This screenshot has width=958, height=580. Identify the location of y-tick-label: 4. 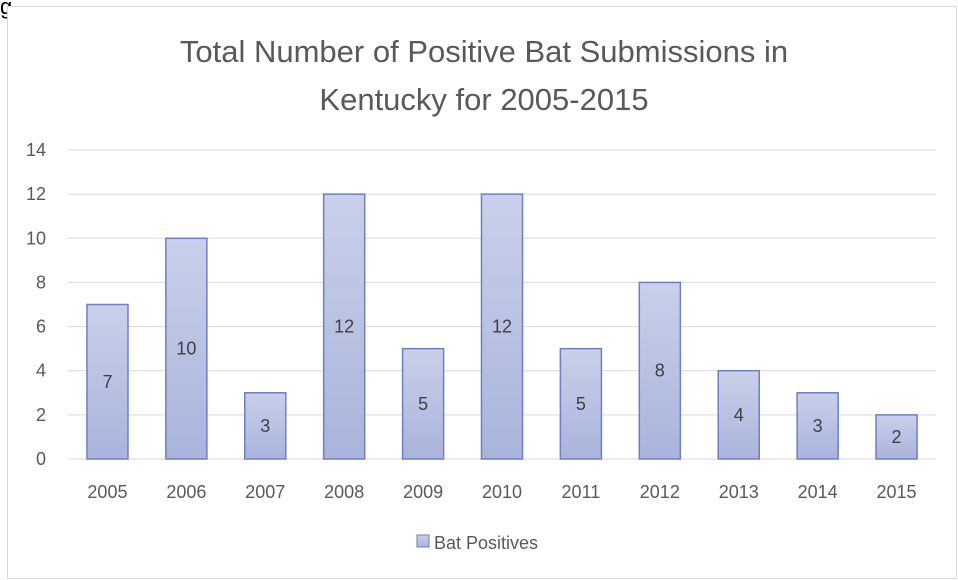
(41, 371).